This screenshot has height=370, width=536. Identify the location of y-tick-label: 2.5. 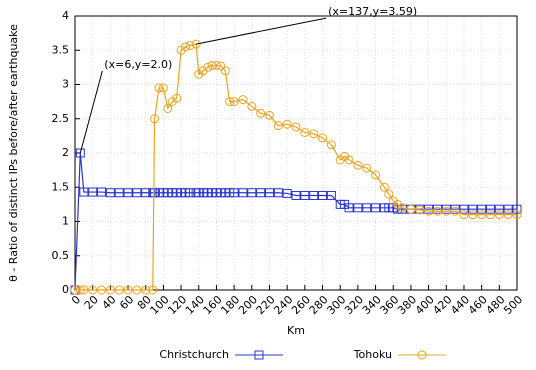
(61, 118).